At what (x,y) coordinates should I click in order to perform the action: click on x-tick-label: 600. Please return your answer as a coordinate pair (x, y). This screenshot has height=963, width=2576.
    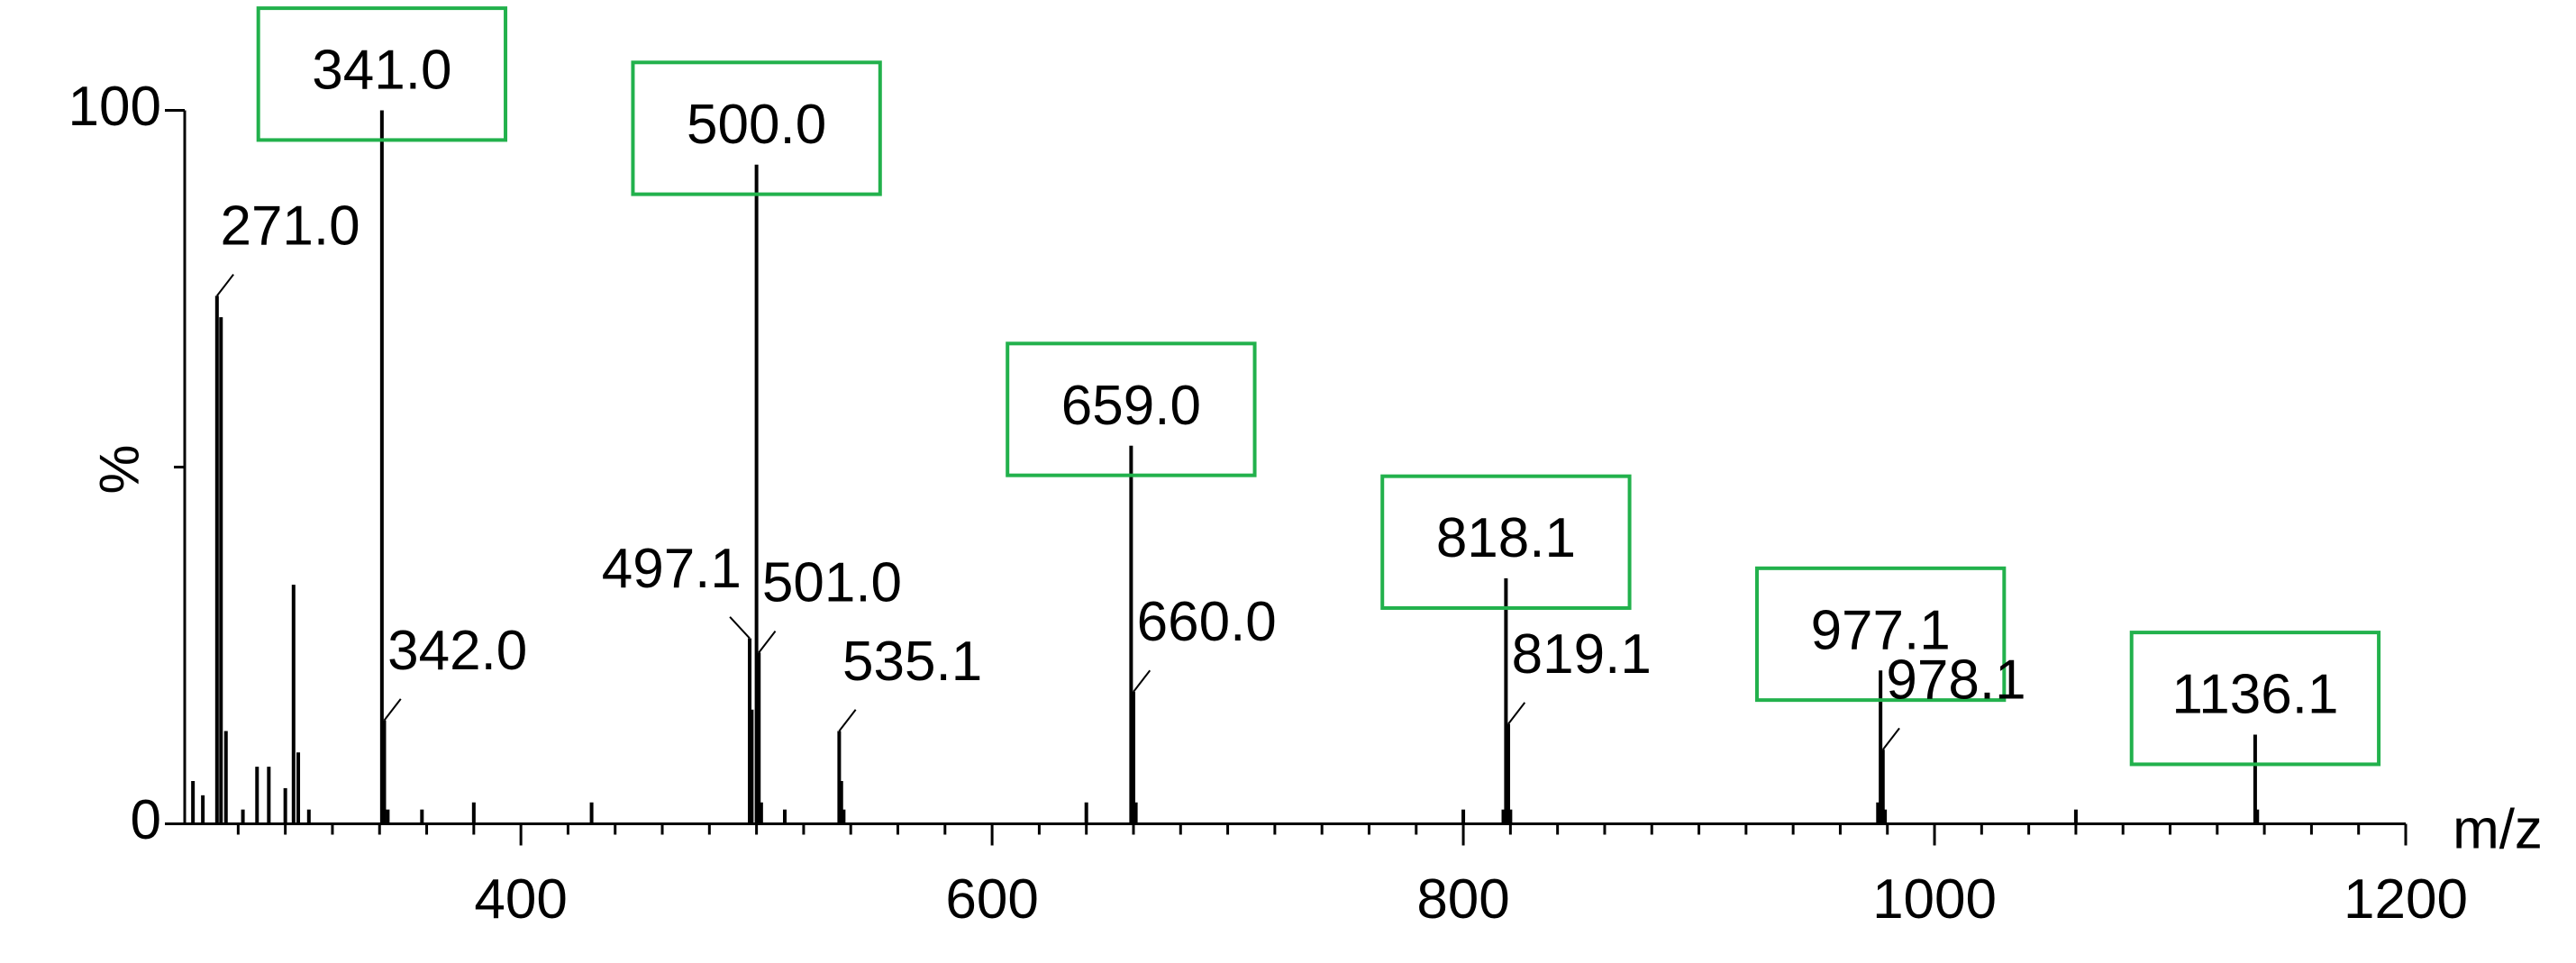
    Looking at the image, I should click on (991, 899).